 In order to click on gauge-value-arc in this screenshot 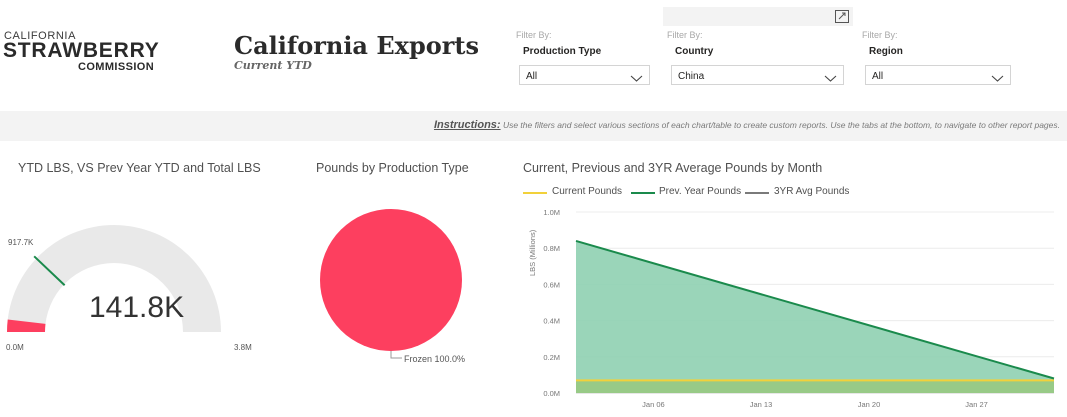, I will do `click(26, 325)`.